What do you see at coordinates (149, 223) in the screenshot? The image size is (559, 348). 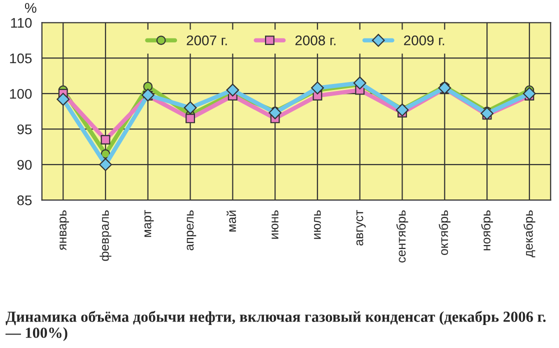 I see `x-tick-label: март` at bounding box center [149, 223].